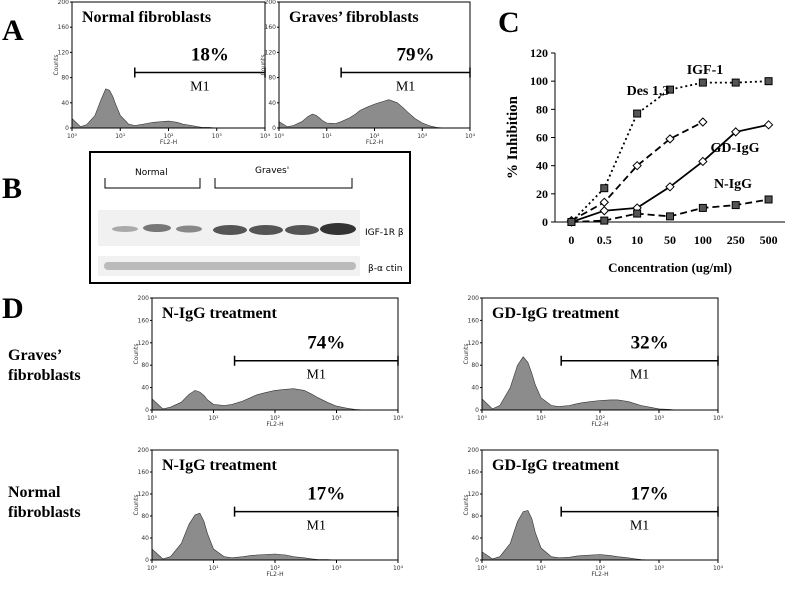  I want to click on actin-band, so click(230, 266).